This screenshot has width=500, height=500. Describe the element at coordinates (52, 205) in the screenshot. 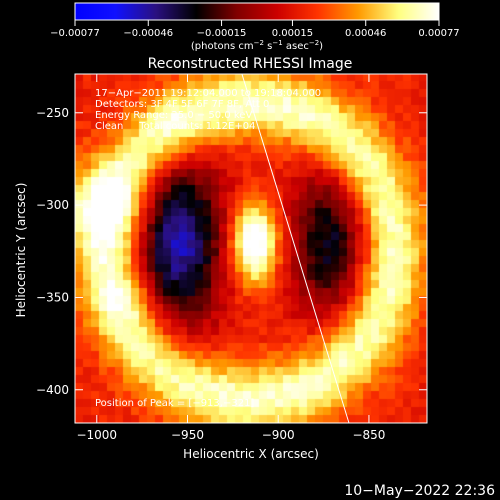

I see `y-tick-label: −300` at that location.